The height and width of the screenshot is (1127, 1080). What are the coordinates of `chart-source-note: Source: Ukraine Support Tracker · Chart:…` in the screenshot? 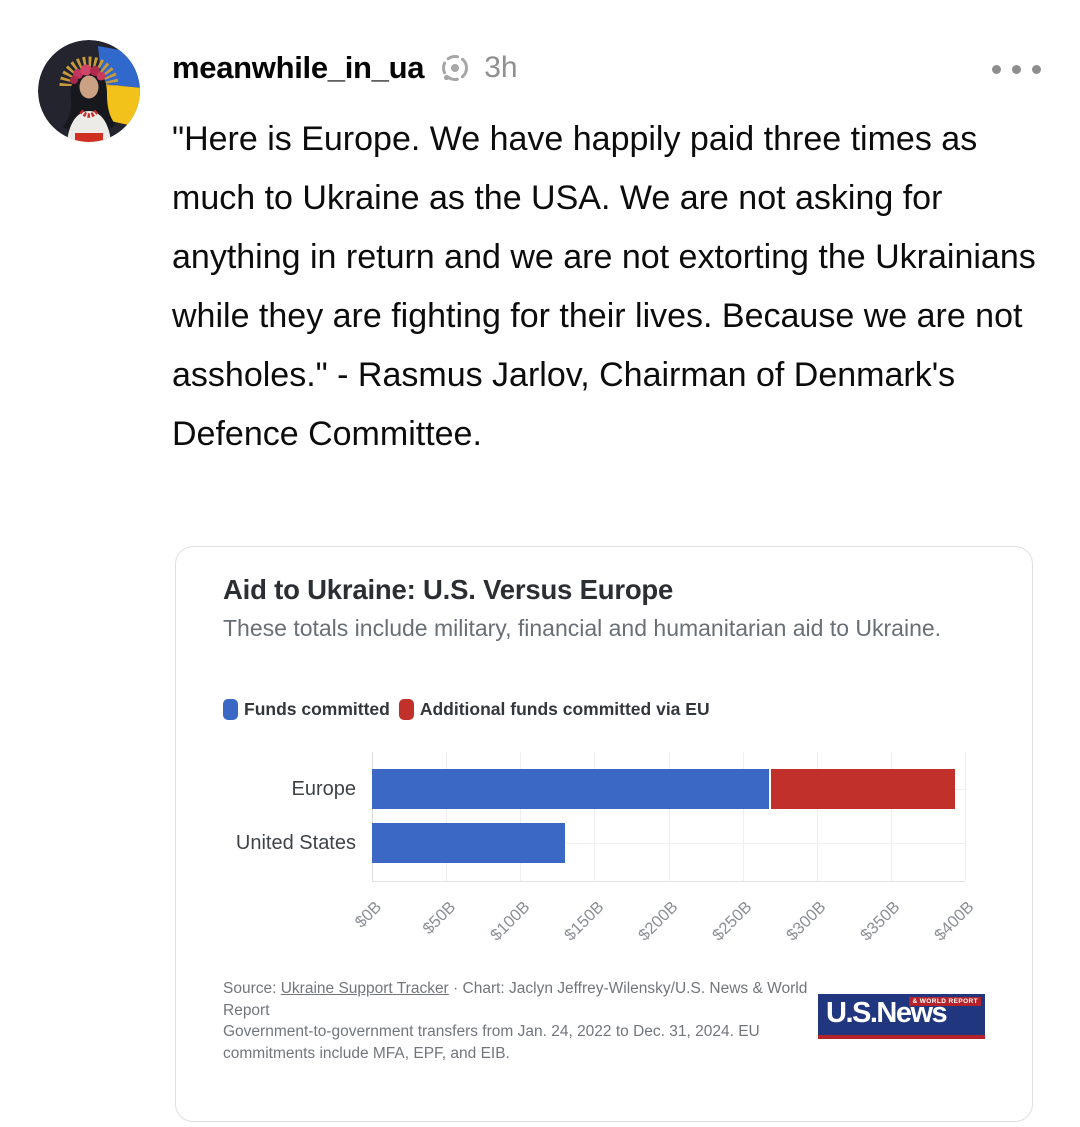 It's located at (523, 1021).